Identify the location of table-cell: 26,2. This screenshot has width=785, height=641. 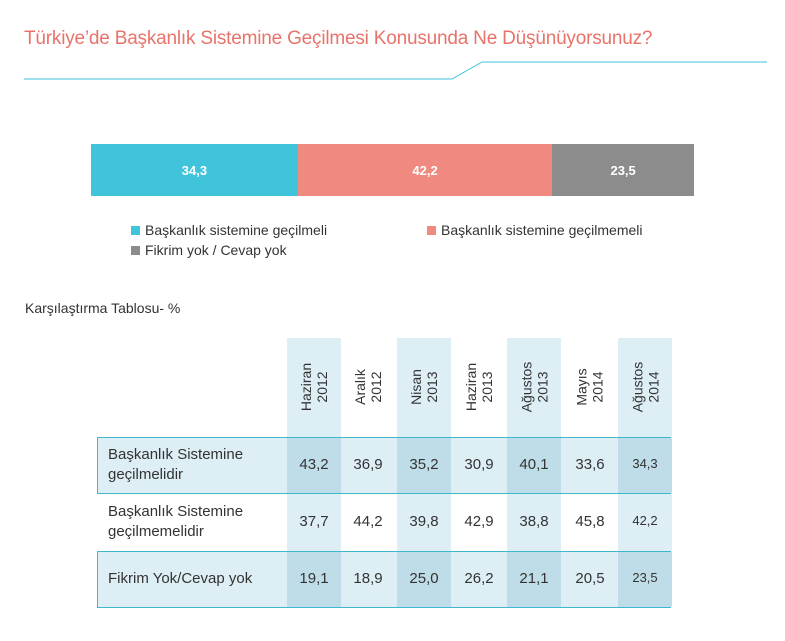
(479, 578).